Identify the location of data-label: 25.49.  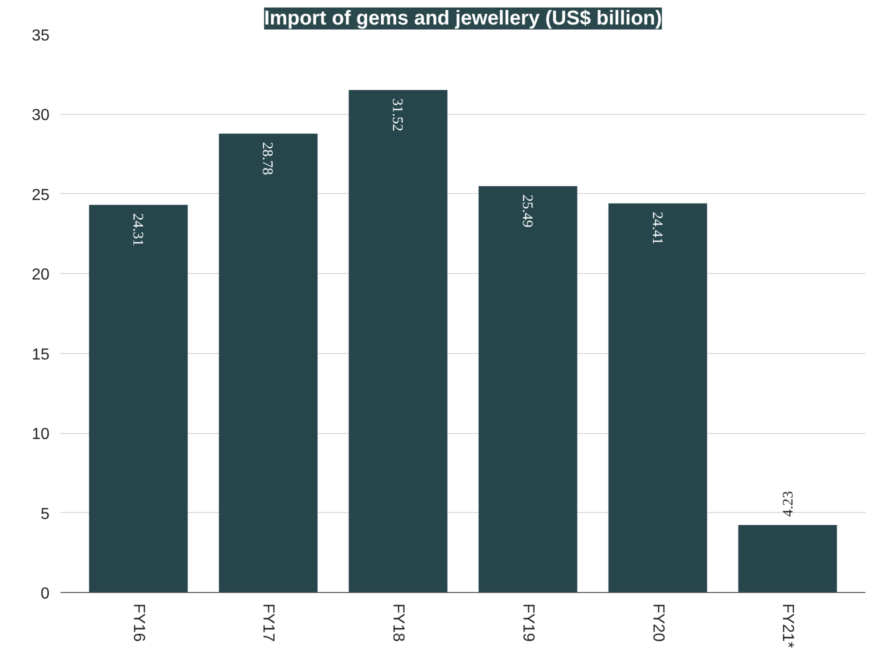
(526, 211).